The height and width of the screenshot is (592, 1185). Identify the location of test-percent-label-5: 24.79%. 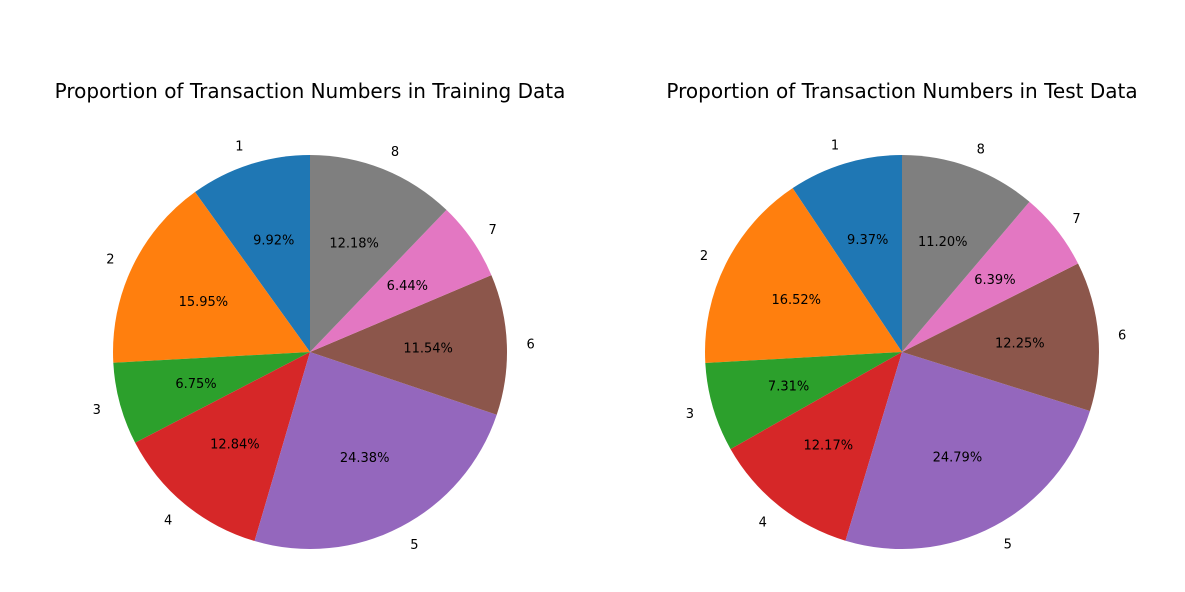
(958, 457).